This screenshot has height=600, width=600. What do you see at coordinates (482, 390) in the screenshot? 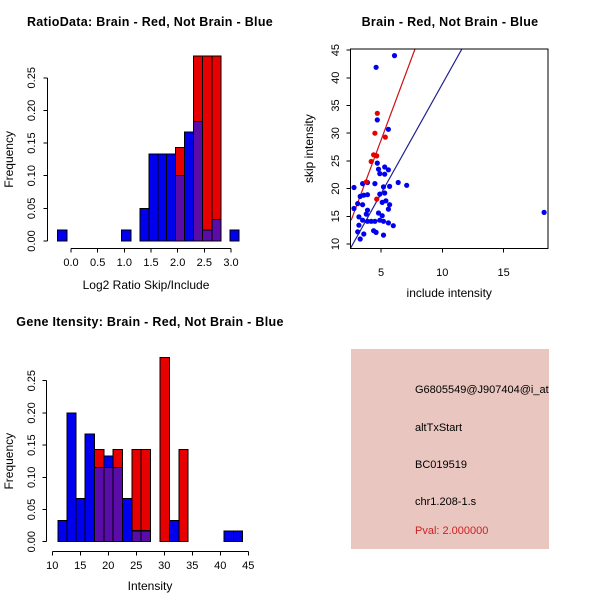
I see `probe-id-text: G6805549@J907404@i_at` at bounding box center [482, 390].